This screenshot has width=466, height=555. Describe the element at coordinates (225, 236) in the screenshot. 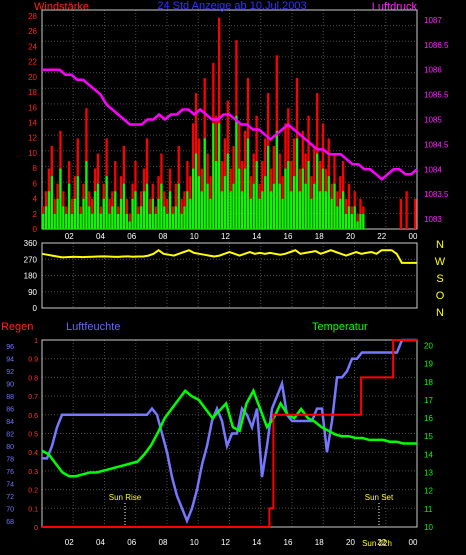

I see `time-tick-label: 12` at that location.